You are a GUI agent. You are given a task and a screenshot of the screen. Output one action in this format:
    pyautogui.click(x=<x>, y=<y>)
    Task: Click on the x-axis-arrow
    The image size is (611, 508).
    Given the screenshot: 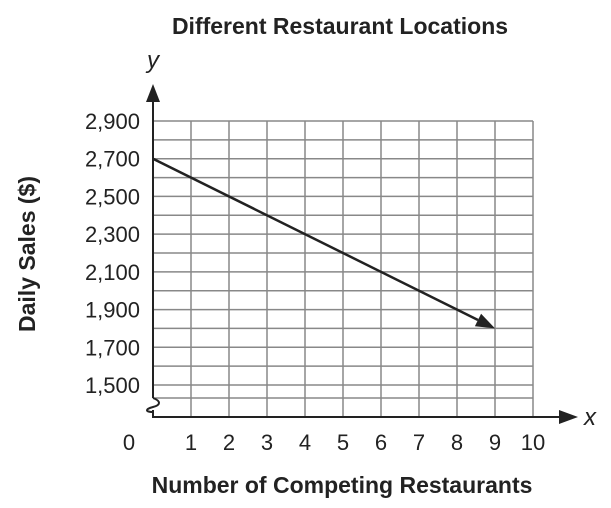 What is the action you would take?
    pyautogui.click(x=568, y=417)
    